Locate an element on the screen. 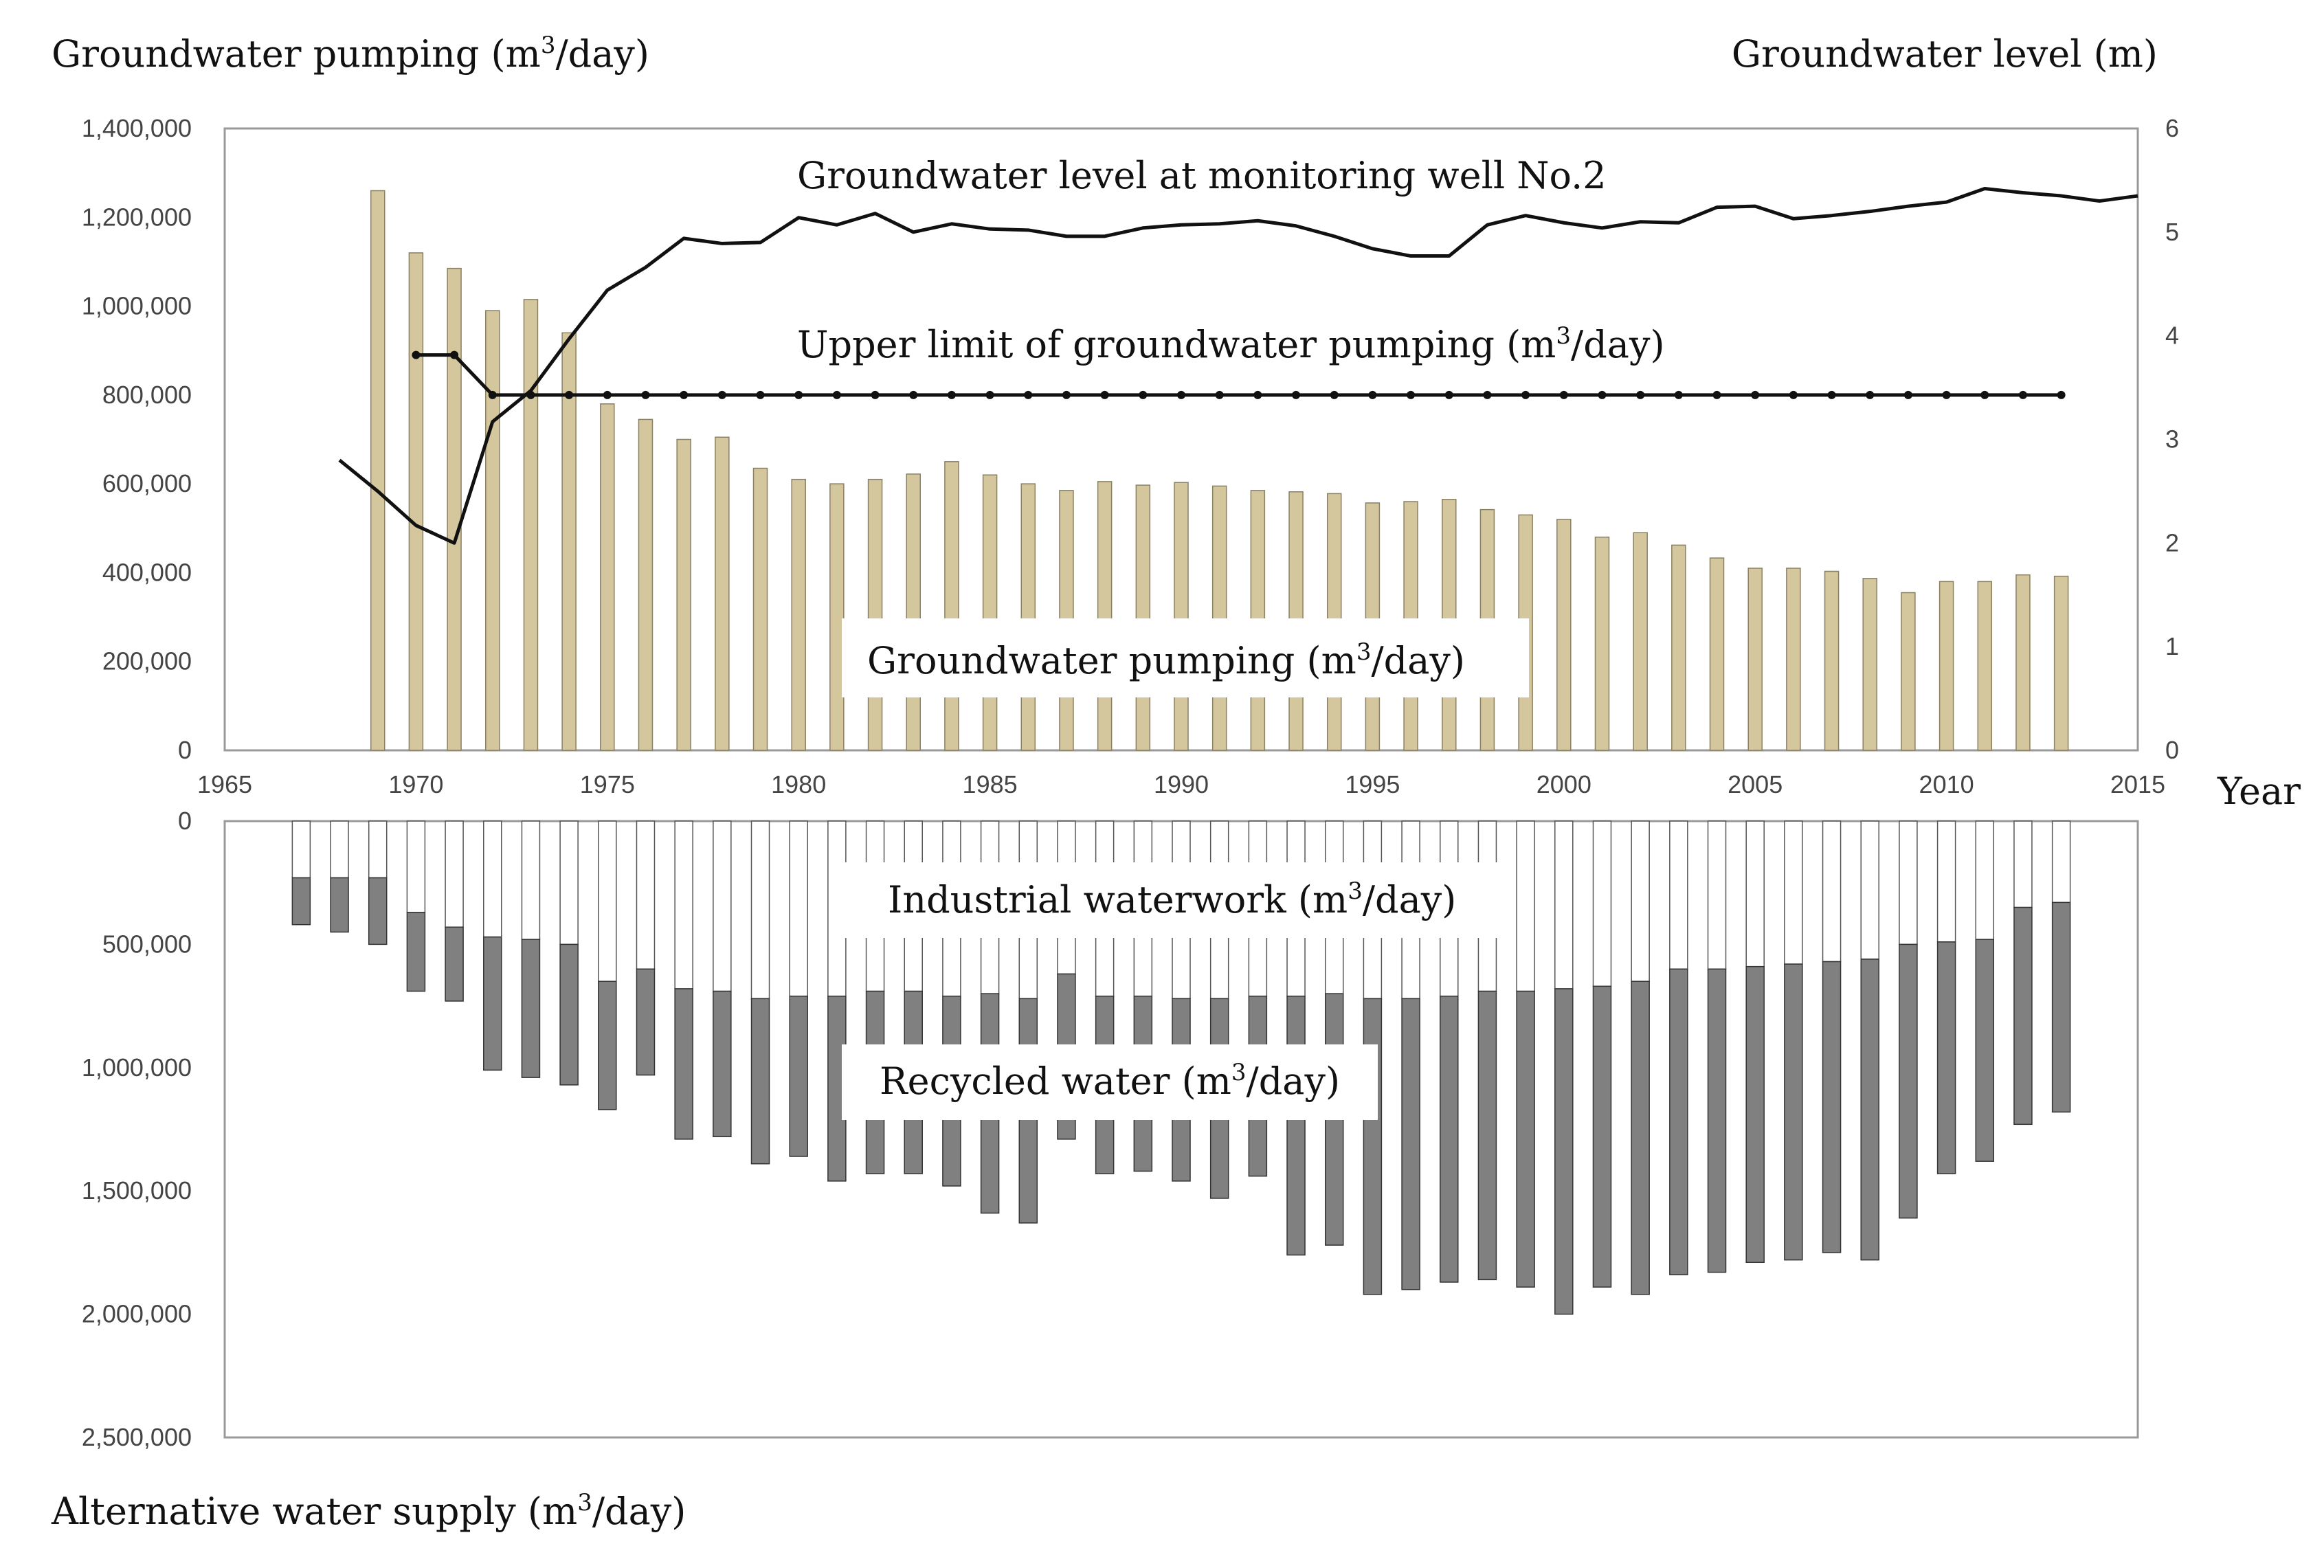 The image size is (2324, 1568). right-y-ticks: 0 1 2 3 4 5 6 is located at coordinates (2172, 439).